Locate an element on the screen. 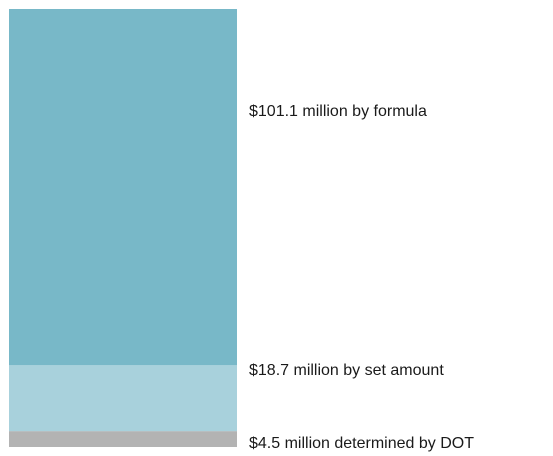  label-set-amount: $18.7 million by set amount is located at coordinates (346, 370).